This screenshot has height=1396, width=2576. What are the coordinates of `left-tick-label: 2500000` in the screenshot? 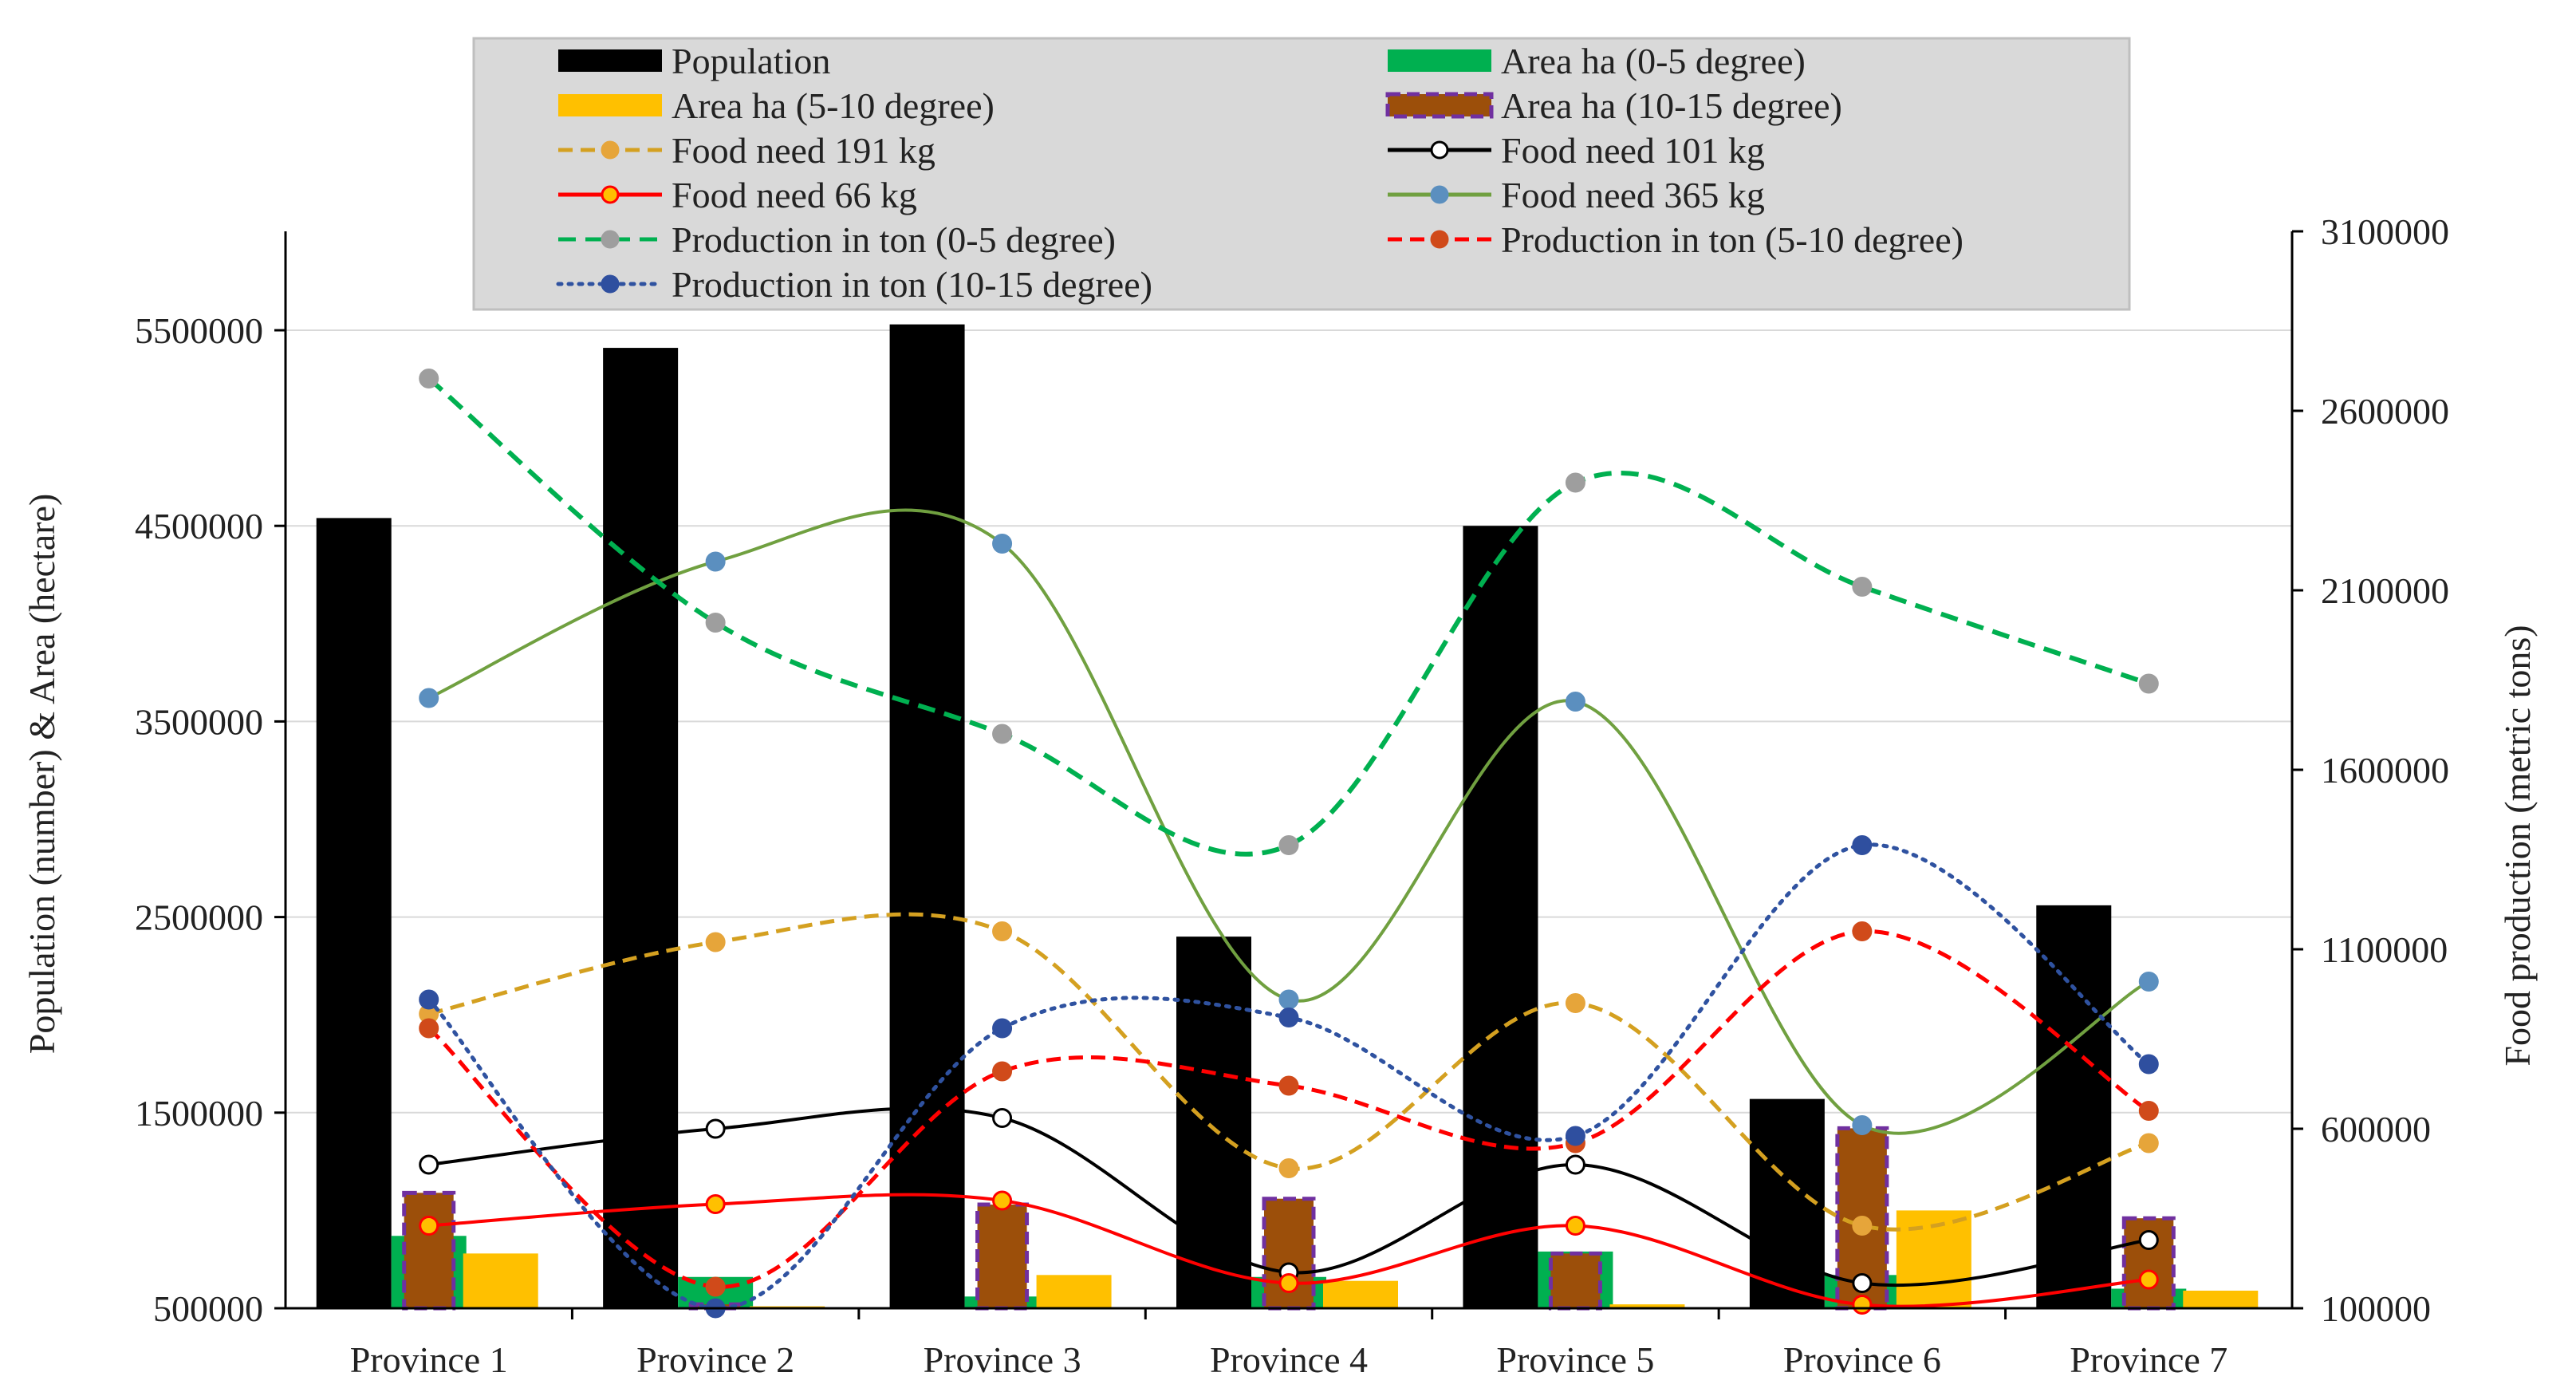 It's located at (199, 917).